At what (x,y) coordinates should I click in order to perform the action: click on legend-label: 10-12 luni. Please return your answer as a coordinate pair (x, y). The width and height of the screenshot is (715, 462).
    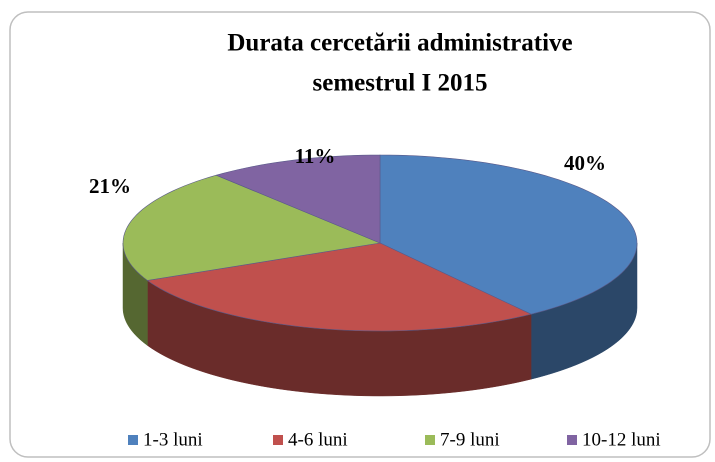
    Looking at the image, I should click on (621, 439).